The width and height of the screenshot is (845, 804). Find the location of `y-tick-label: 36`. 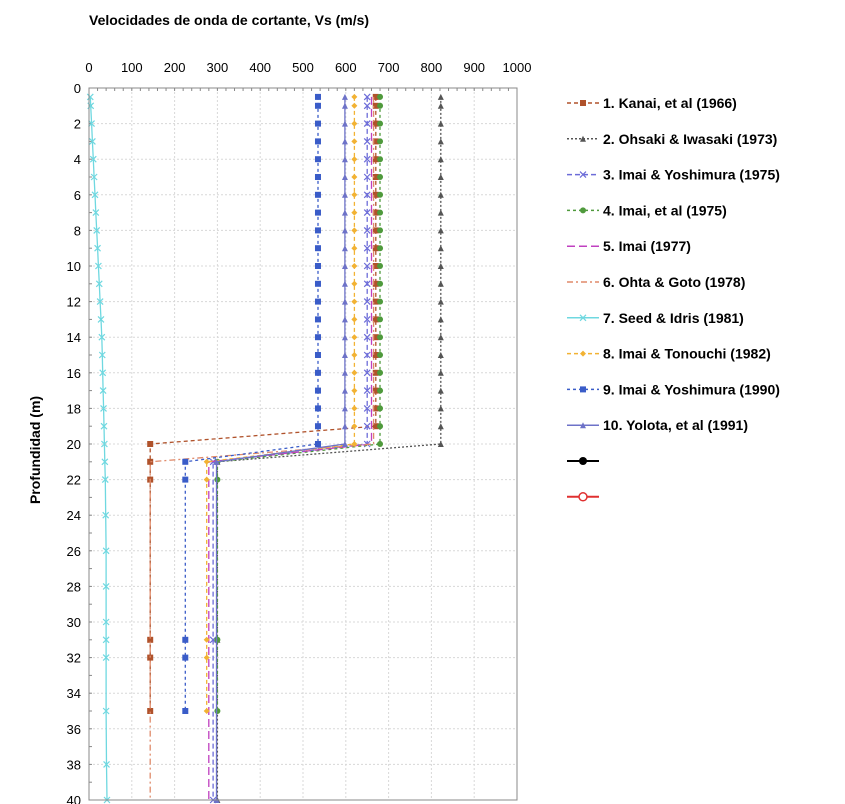

y-tick-label: 36 is located at coordinates (74, 729).